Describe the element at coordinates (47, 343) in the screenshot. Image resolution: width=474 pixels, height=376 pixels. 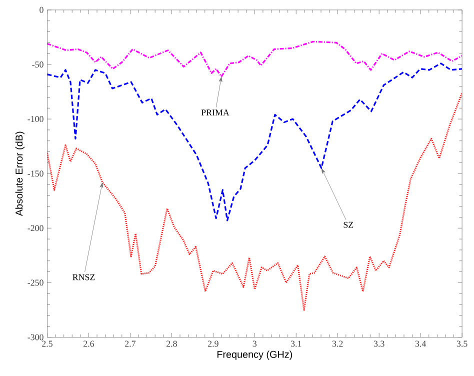
I see `x-tick-label: 2.5` at that location.